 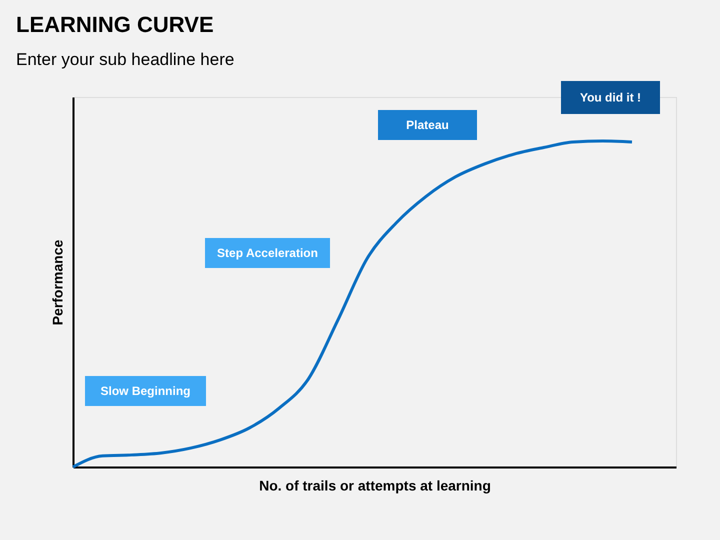 What do you see at coordinates (58, 282) in the screenshot?
I see `y-axis-title: Performance` at bounding box center [58, 282].